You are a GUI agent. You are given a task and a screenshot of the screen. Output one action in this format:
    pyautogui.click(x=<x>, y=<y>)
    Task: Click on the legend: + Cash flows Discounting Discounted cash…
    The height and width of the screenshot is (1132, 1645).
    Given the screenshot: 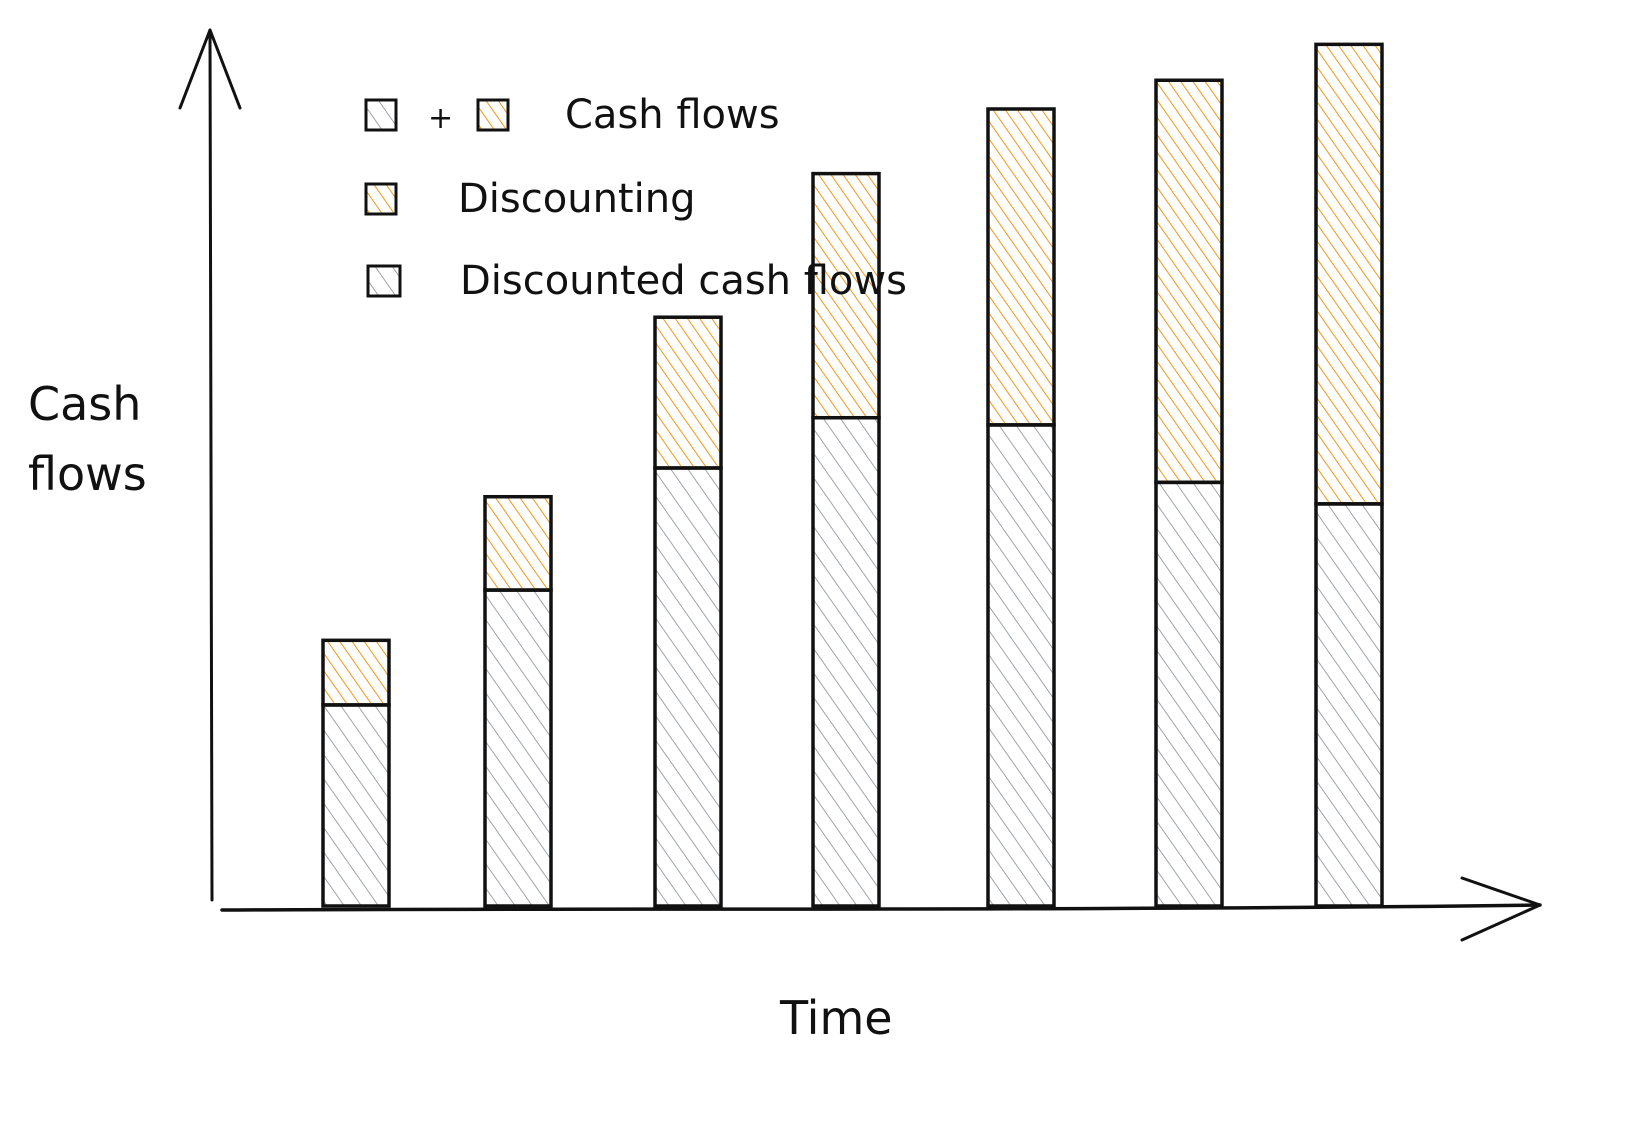 What is the action you would take?
    pyautogui.click(x=635, y=198)
    